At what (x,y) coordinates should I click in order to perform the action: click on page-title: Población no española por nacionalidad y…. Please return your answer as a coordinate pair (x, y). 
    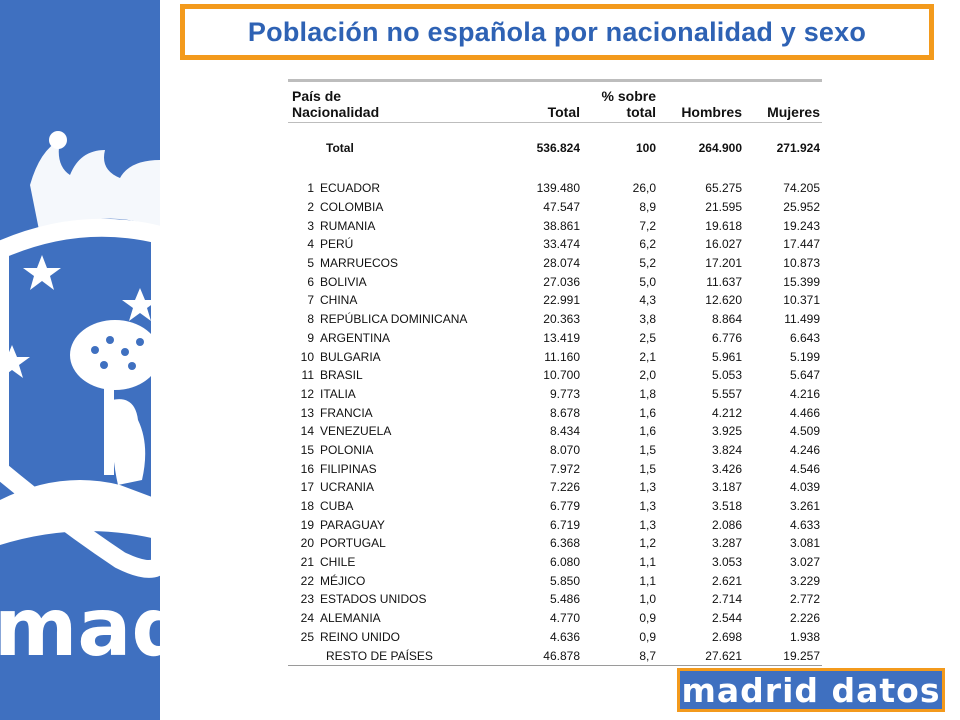
    Looking at the image, I should click on (557, 31).